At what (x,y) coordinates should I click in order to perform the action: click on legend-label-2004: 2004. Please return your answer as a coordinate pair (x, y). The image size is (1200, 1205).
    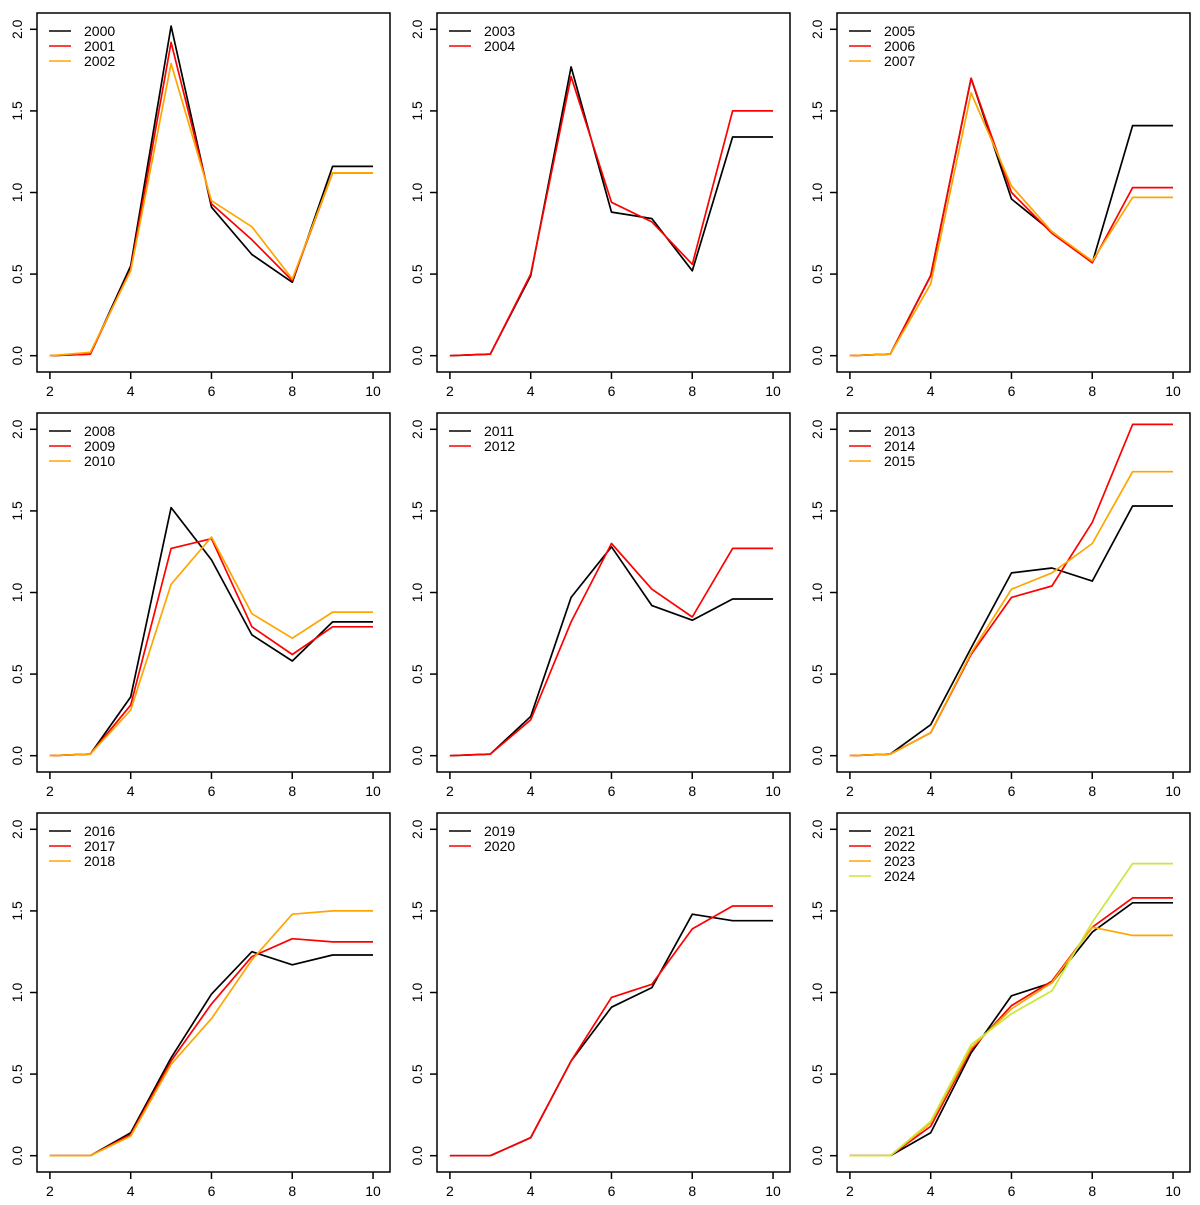
    Looking at the image, I should click on (499, 46).